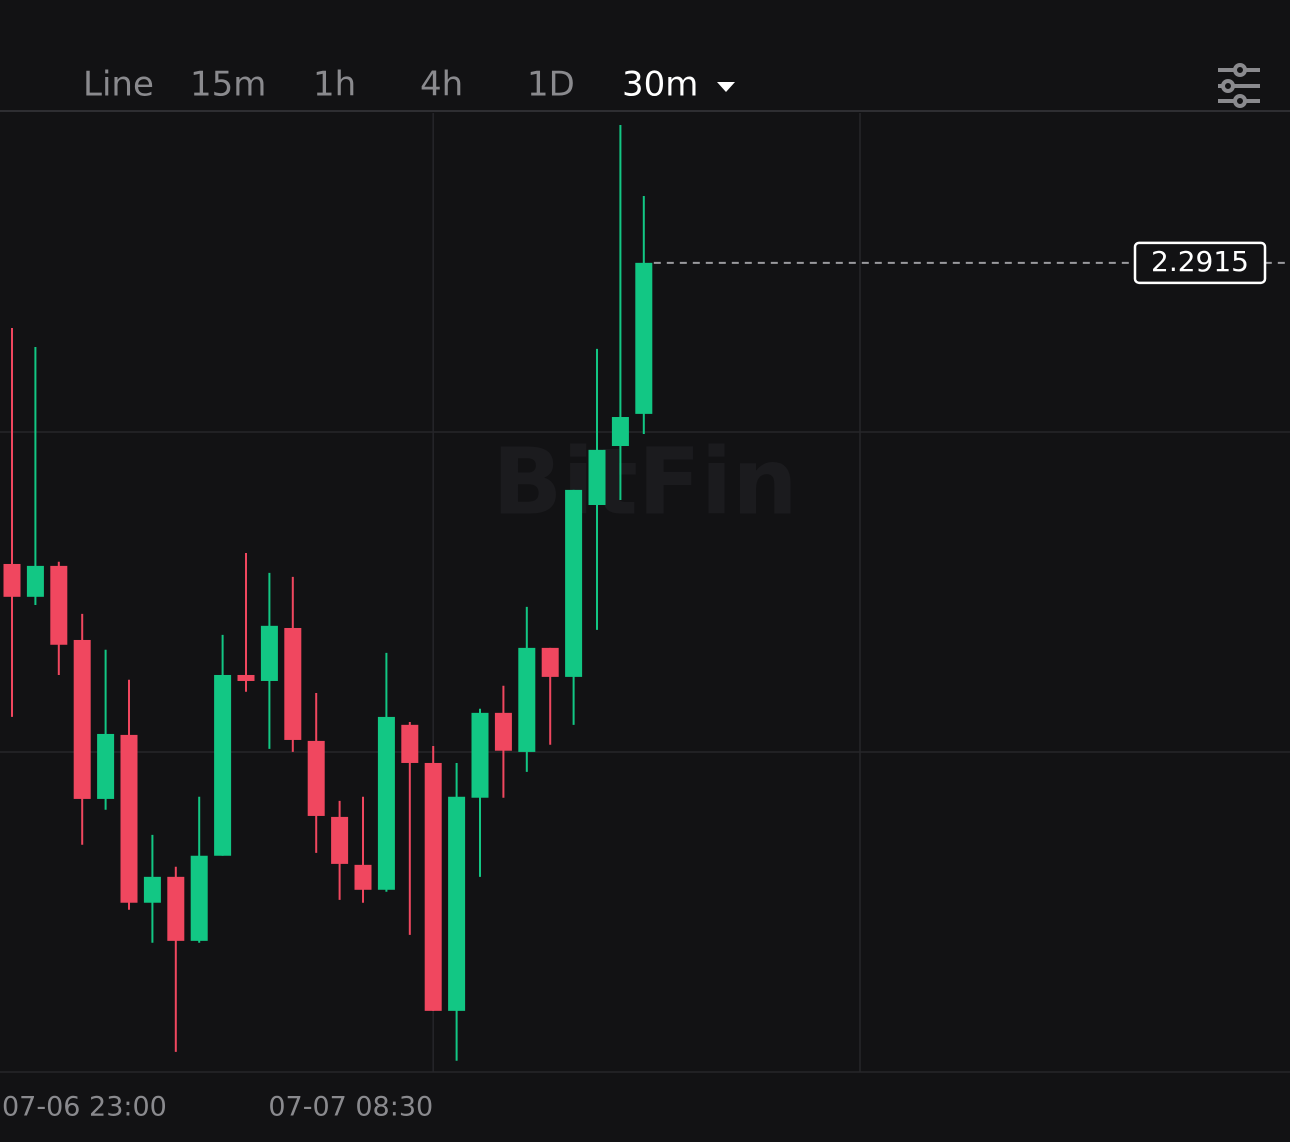  Describe the element at coordinates (645, 481) in the screenshot. I see `watermark: BitFin` at that location.